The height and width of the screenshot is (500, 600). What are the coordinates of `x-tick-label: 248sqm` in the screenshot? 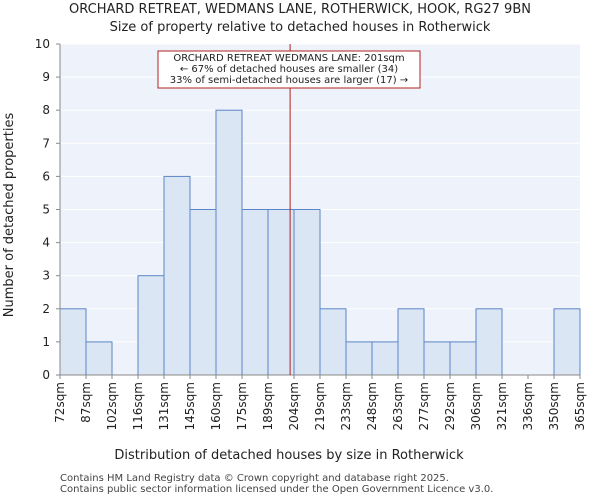 It's located at (372, 406).